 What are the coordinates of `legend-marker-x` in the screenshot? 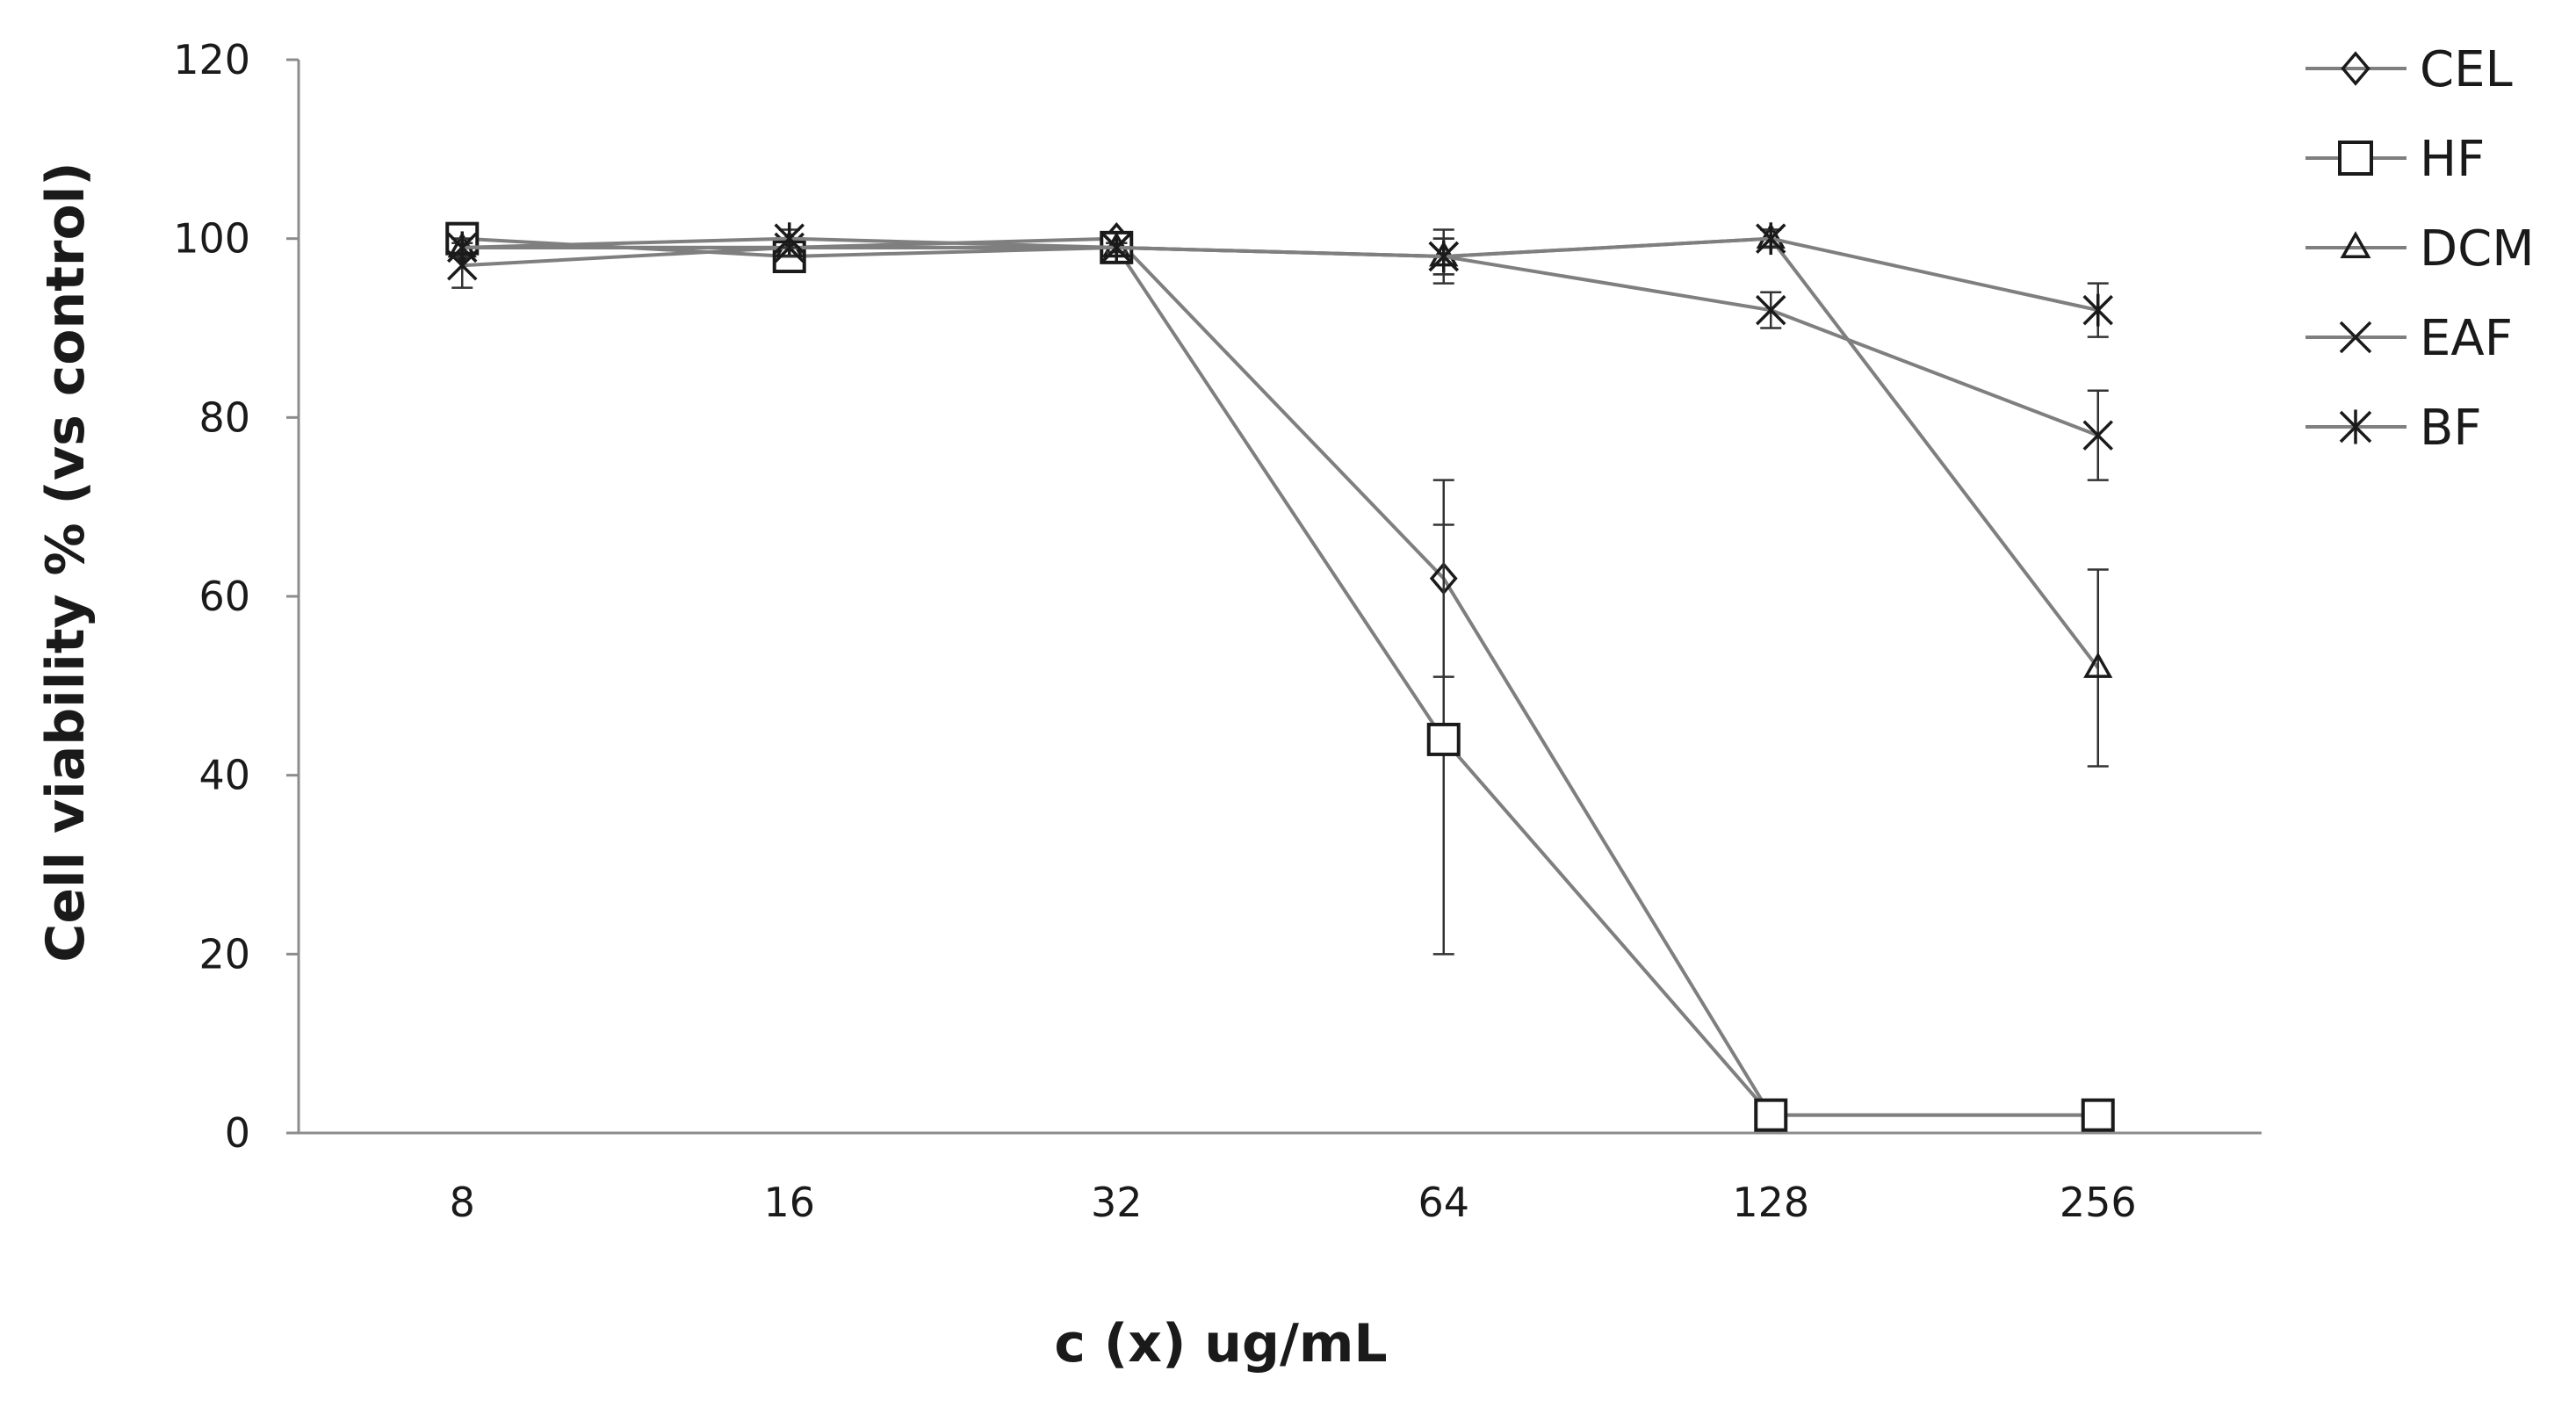 It's located at (2355, 338).